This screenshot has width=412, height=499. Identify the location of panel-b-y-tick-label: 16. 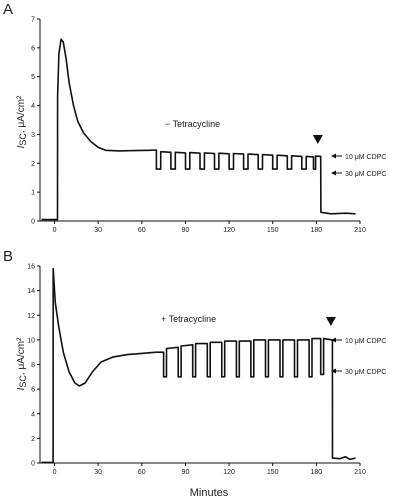
(31, 267).